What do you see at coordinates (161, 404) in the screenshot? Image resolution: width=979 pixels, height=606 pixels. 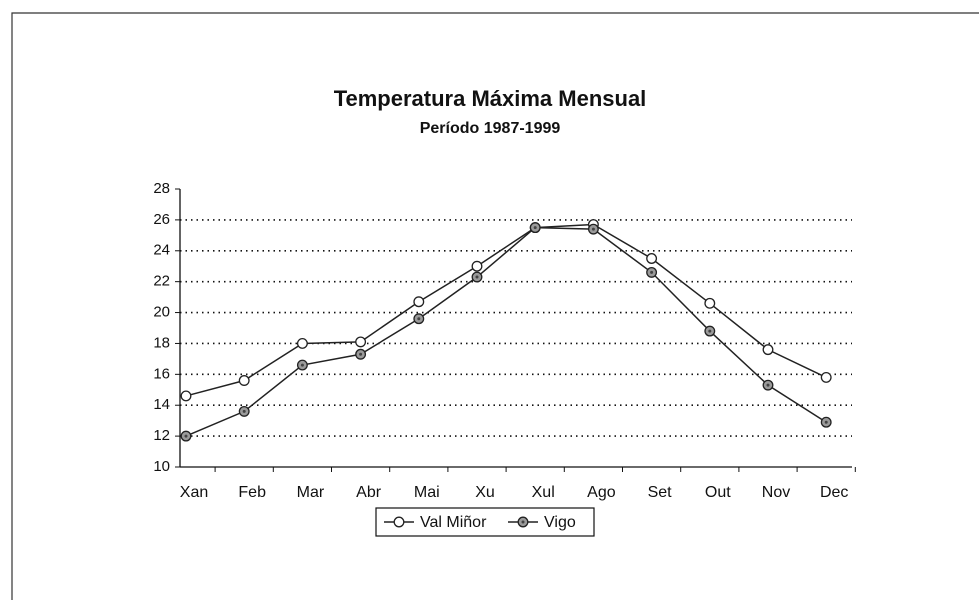 I see `y-tick-label: 14` at bounding box center [161, 404].